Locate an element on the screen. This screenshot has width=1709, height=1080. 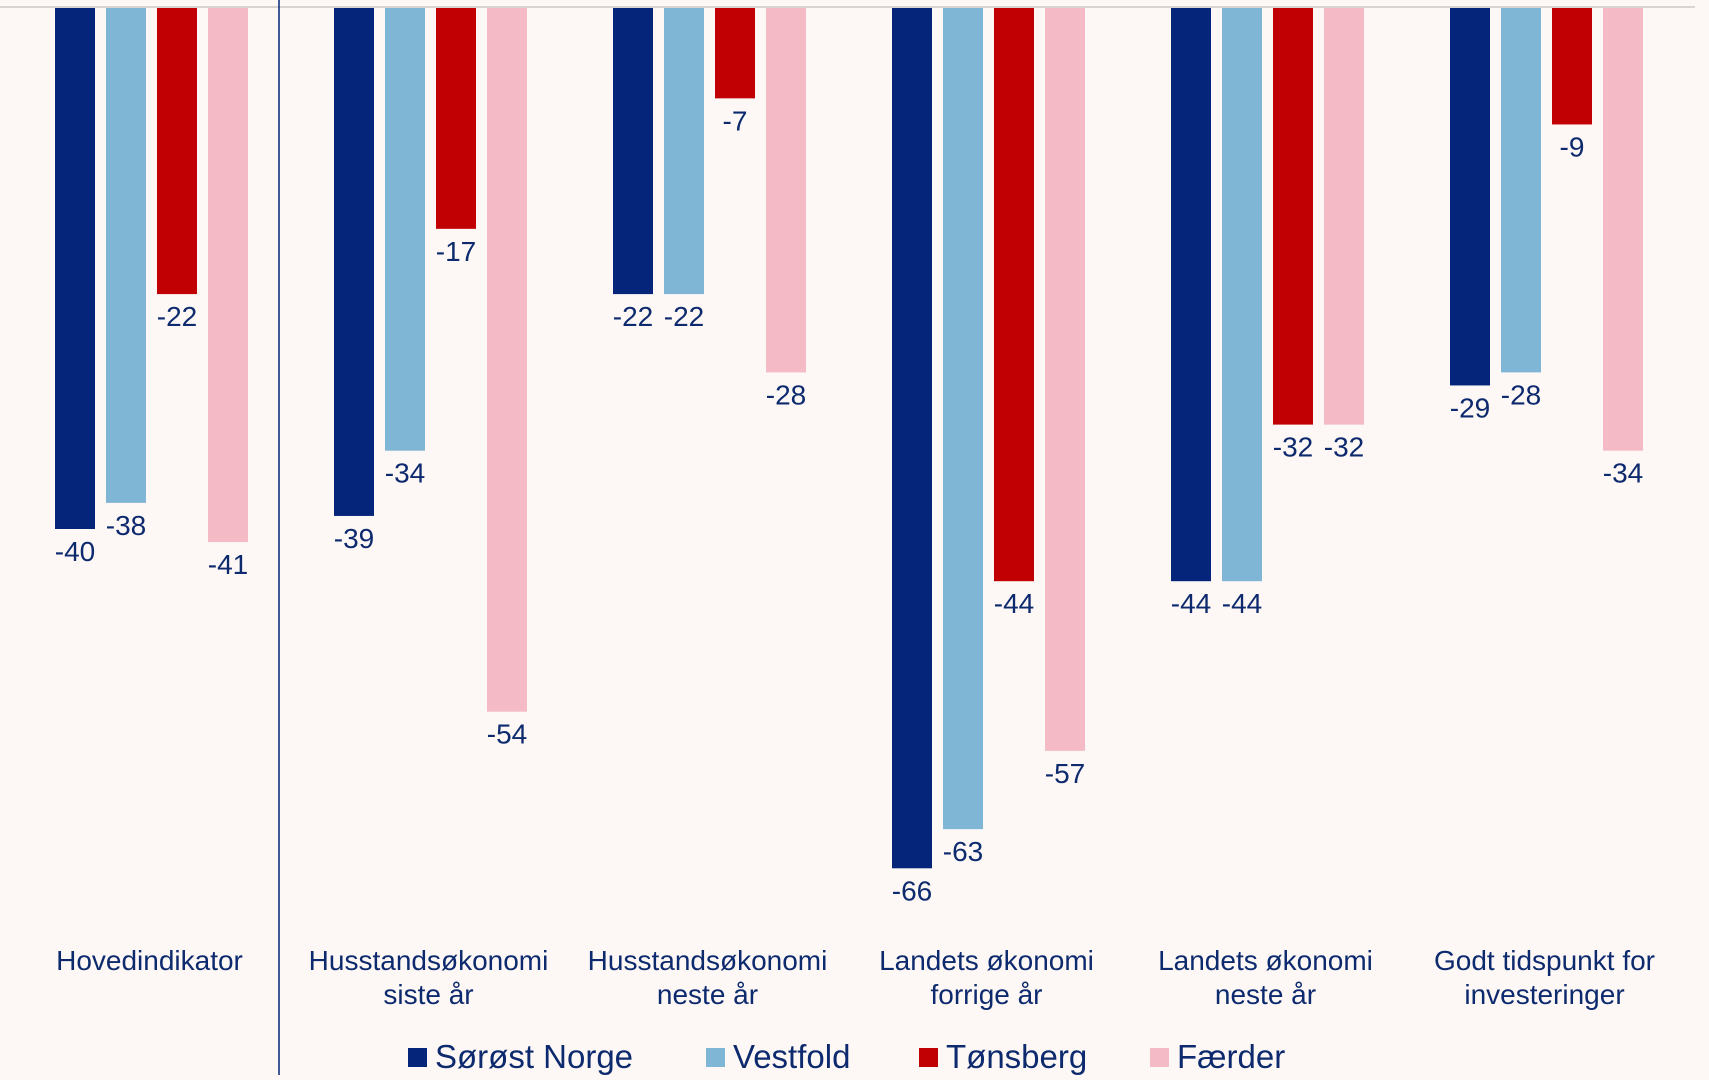
legend-item: Tønsberg is located at coordinates (1003, 1056).